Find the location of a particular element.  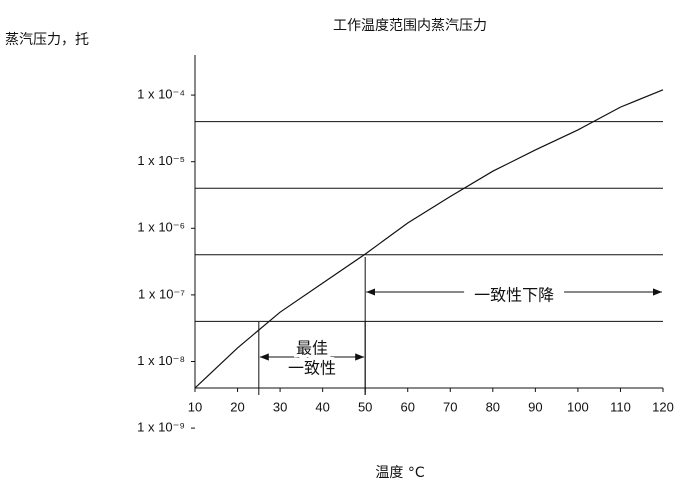

range-label: 一致性下降 is located at coordinates (514, 295).